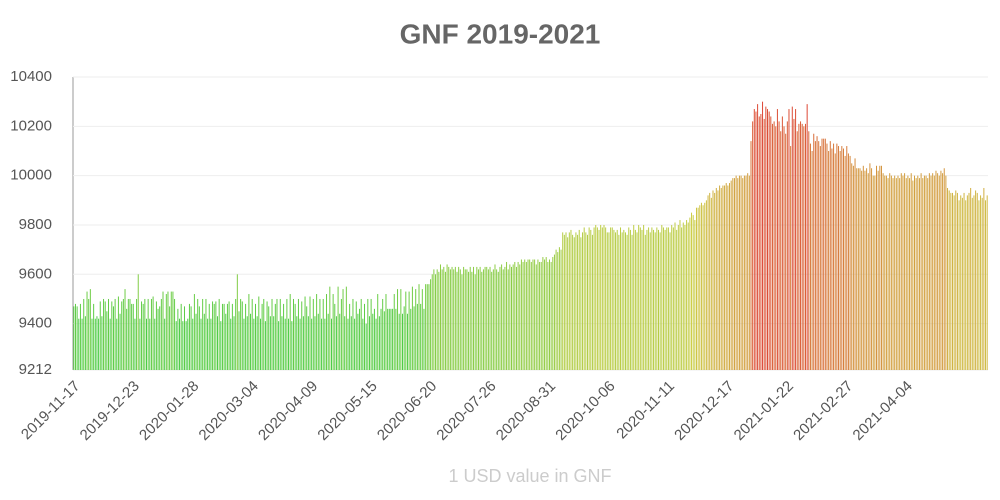 Image resolution: width=1000 pixels, height=500 pixels. Describe the element at coordinates (31, 175) in the screenshot. I see `y-tick-label: 10000` at that location.